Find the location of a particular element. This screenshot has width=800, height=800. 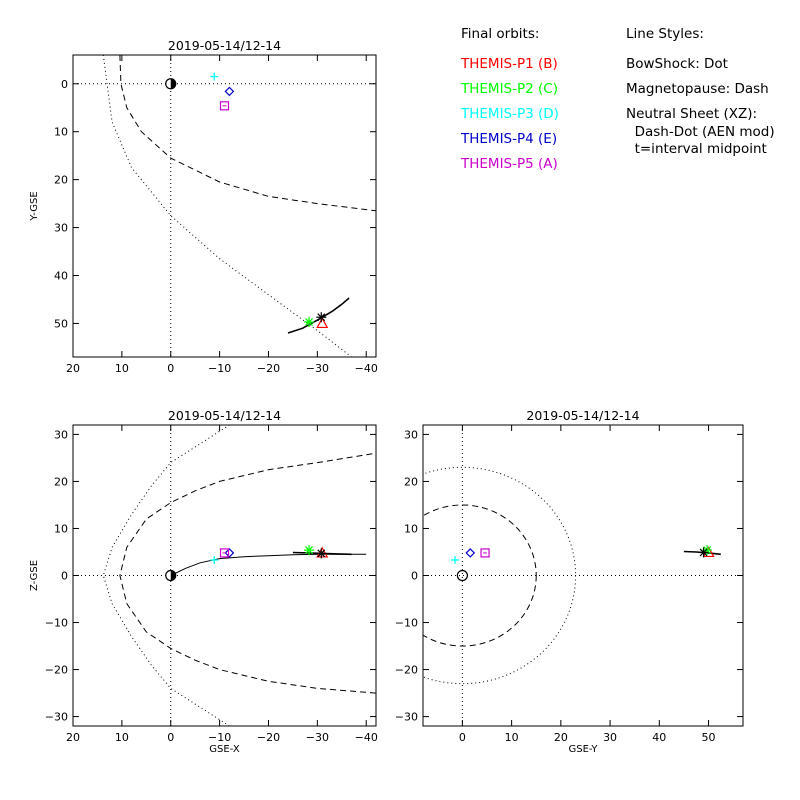

earth-outline is located at coordinates (462, 575).